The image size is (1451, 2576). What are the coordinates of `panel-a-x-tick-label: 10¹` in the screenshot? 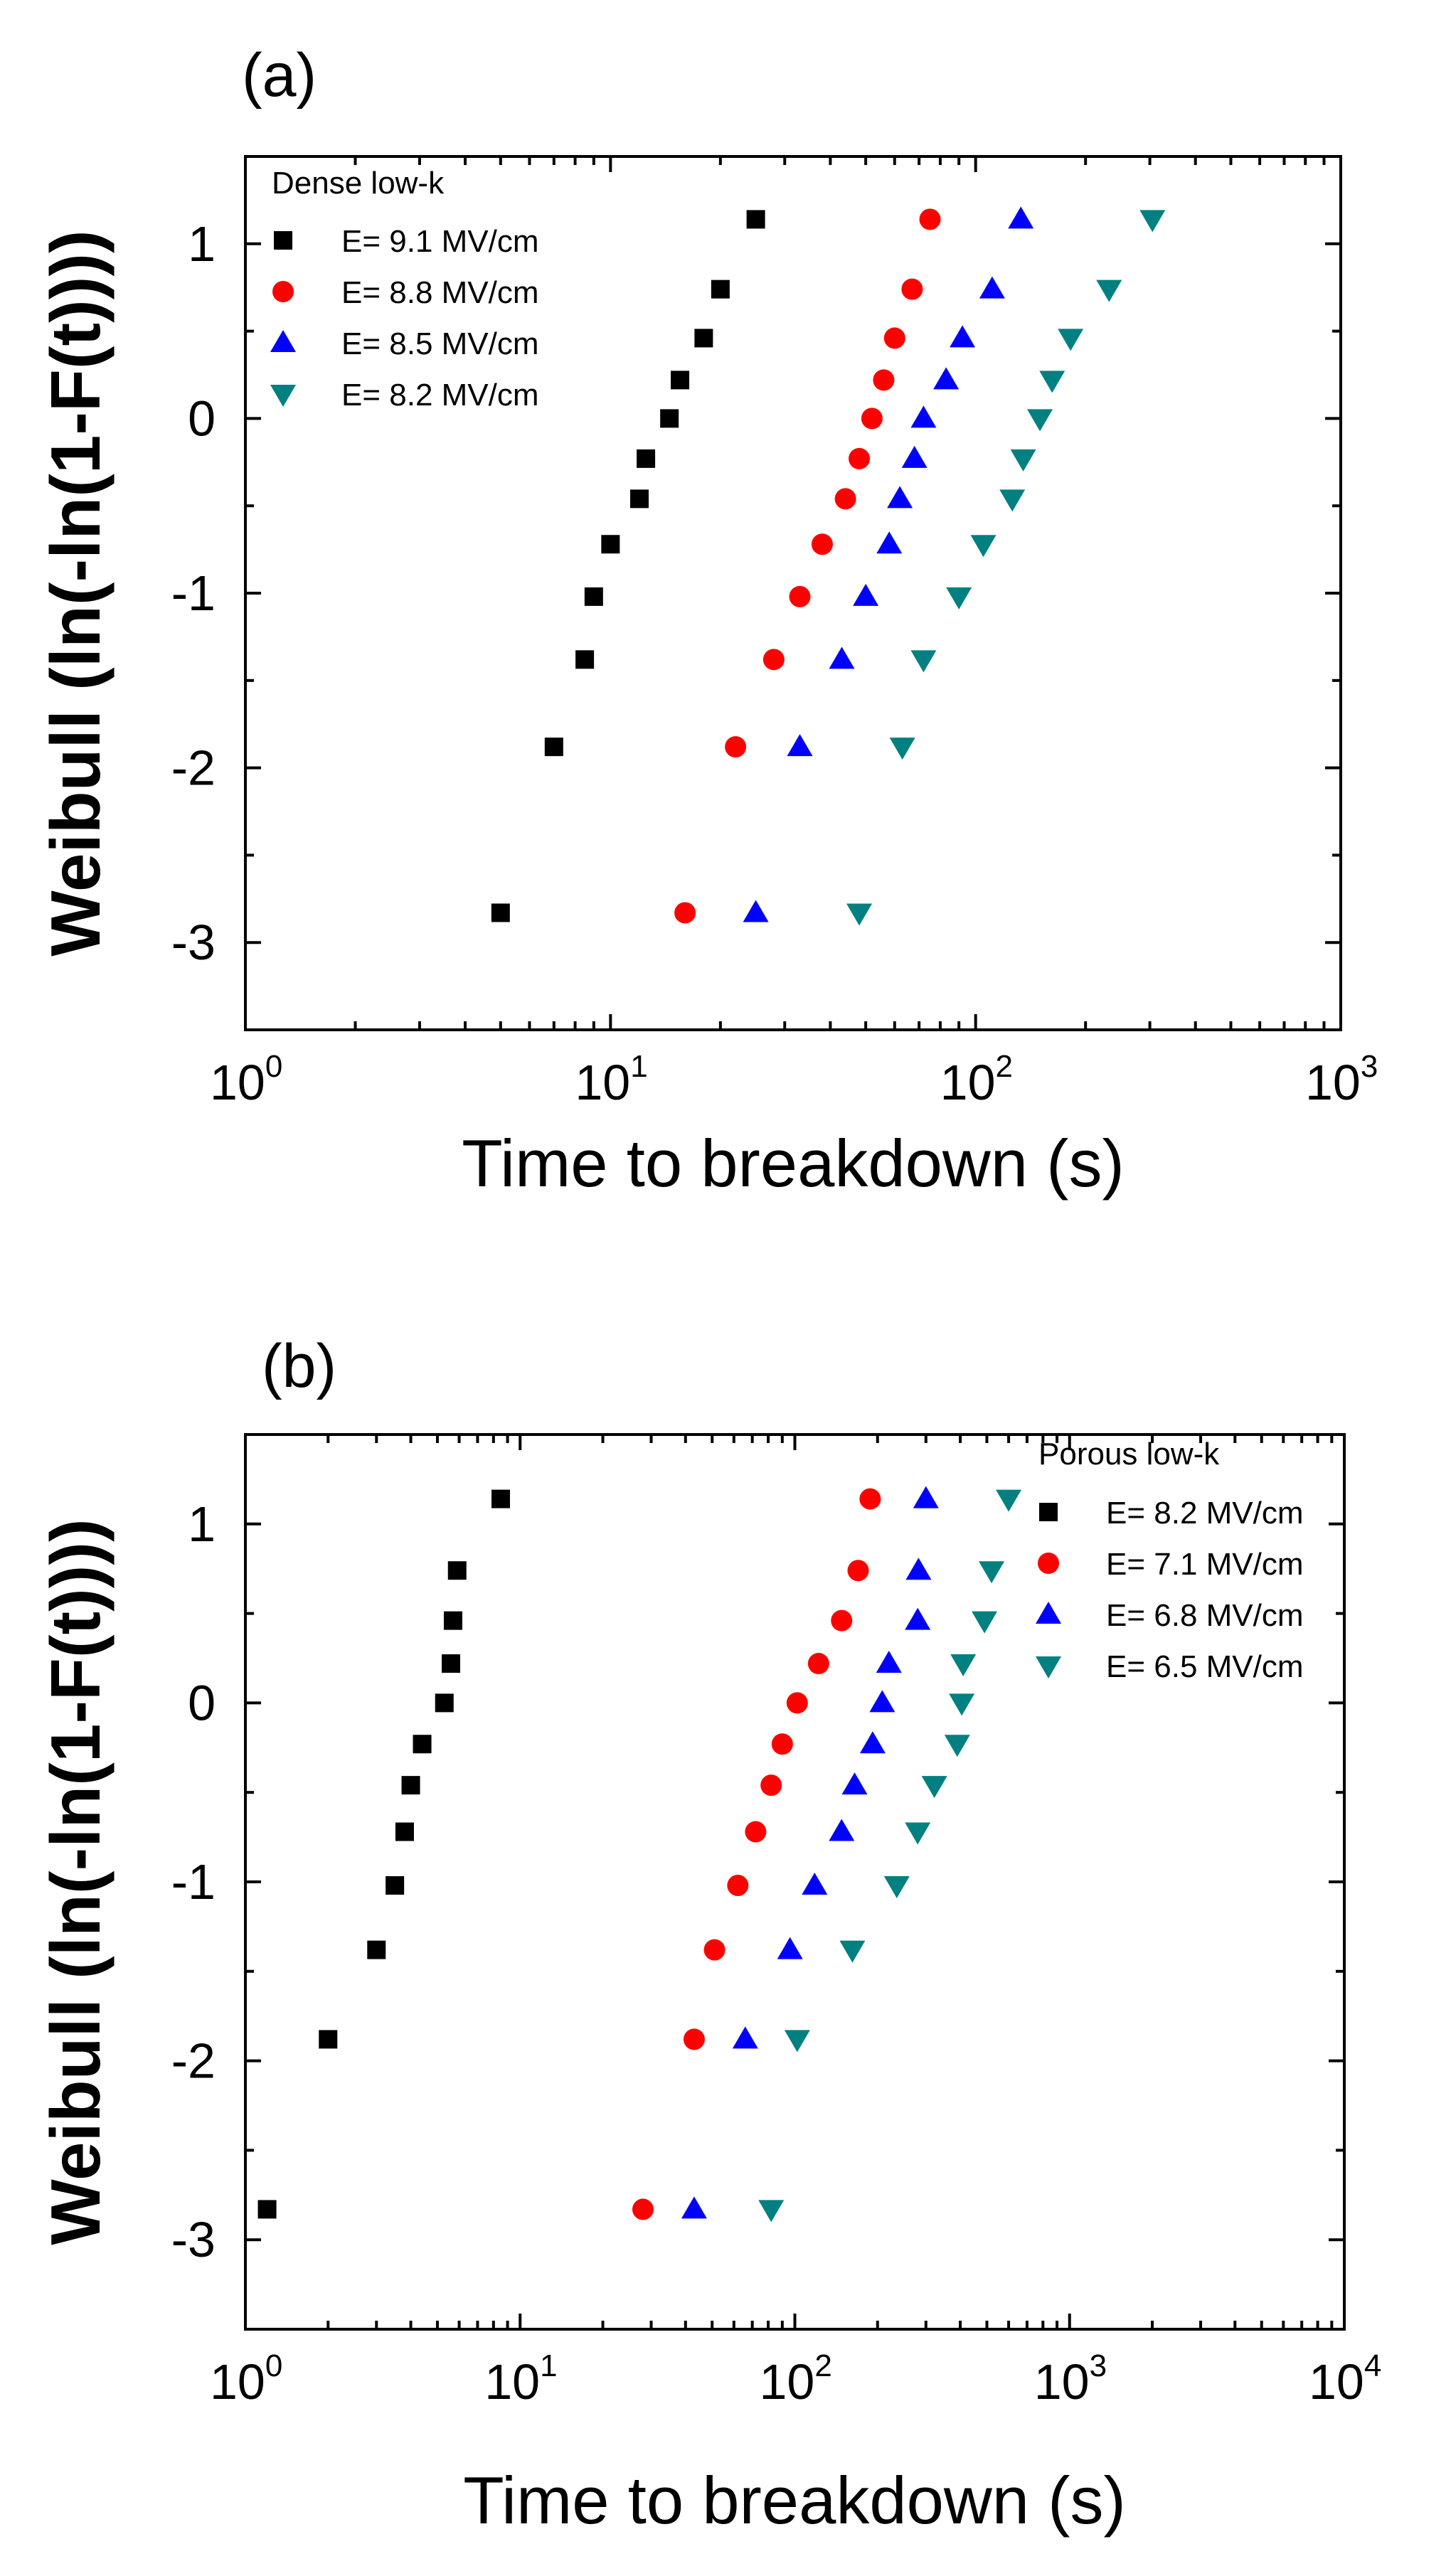 It's located at (611, 1079).